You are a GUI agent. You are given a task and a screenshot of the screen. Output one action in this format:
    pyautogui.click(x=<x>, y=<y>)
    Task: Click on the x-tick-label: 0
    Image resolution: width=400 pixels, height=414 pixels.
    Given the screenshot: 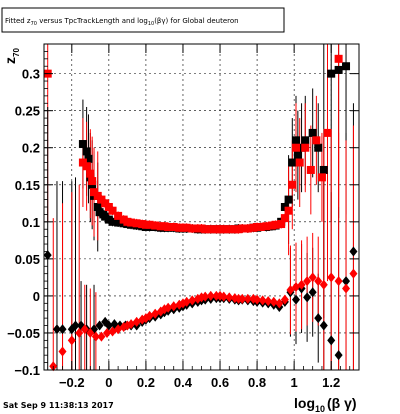 What is the action you would take?
    pyautogui.click(x=108, y=382)
    